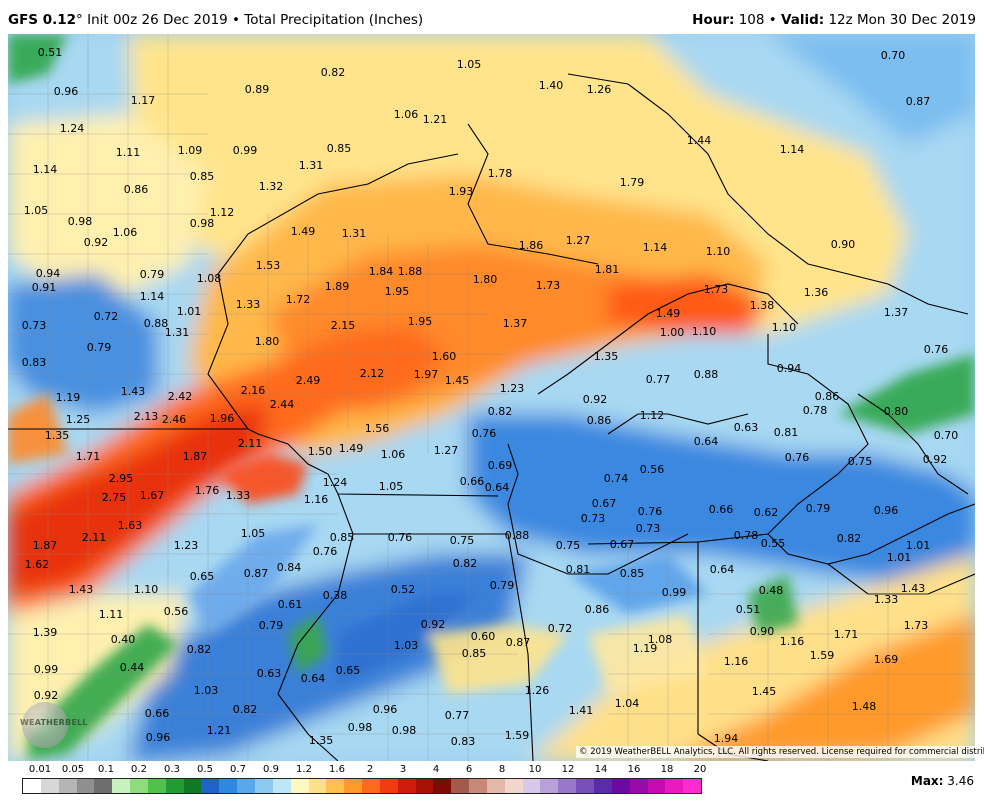 This screenshot has width=984, height=808. Describe the element at coordinates (290, 604) in the screenshot. I see `precip-value: 0.61` at that location.